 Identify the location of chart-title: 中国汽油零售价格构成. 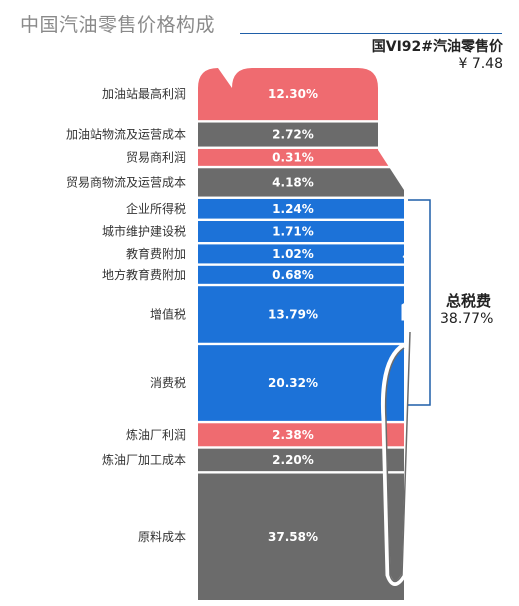
(118, 25).